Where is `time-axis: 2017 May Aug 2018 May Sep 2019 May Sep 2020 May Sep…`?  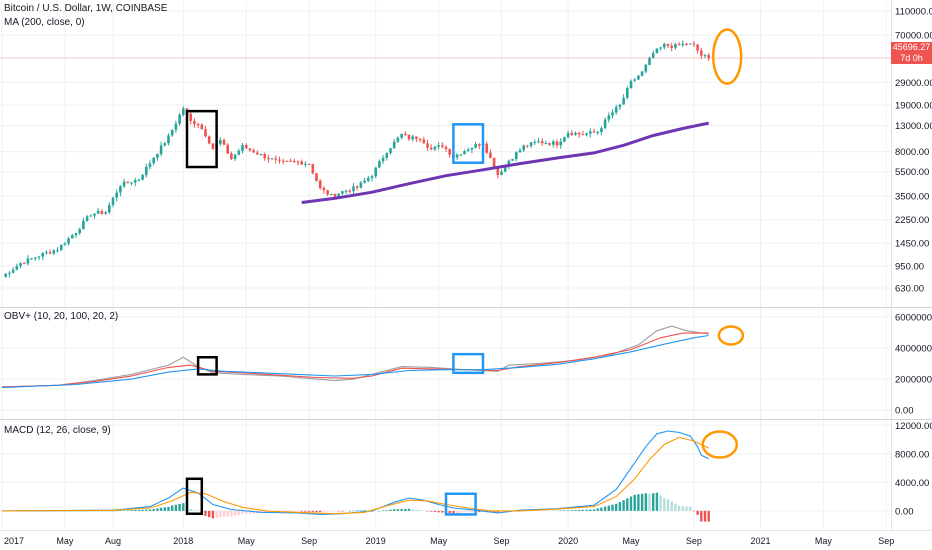
time-axis: 2017 May Aug 2018 May Sep 2019 May Sep 2020 May Sep… is located at coordinates (449, 541).